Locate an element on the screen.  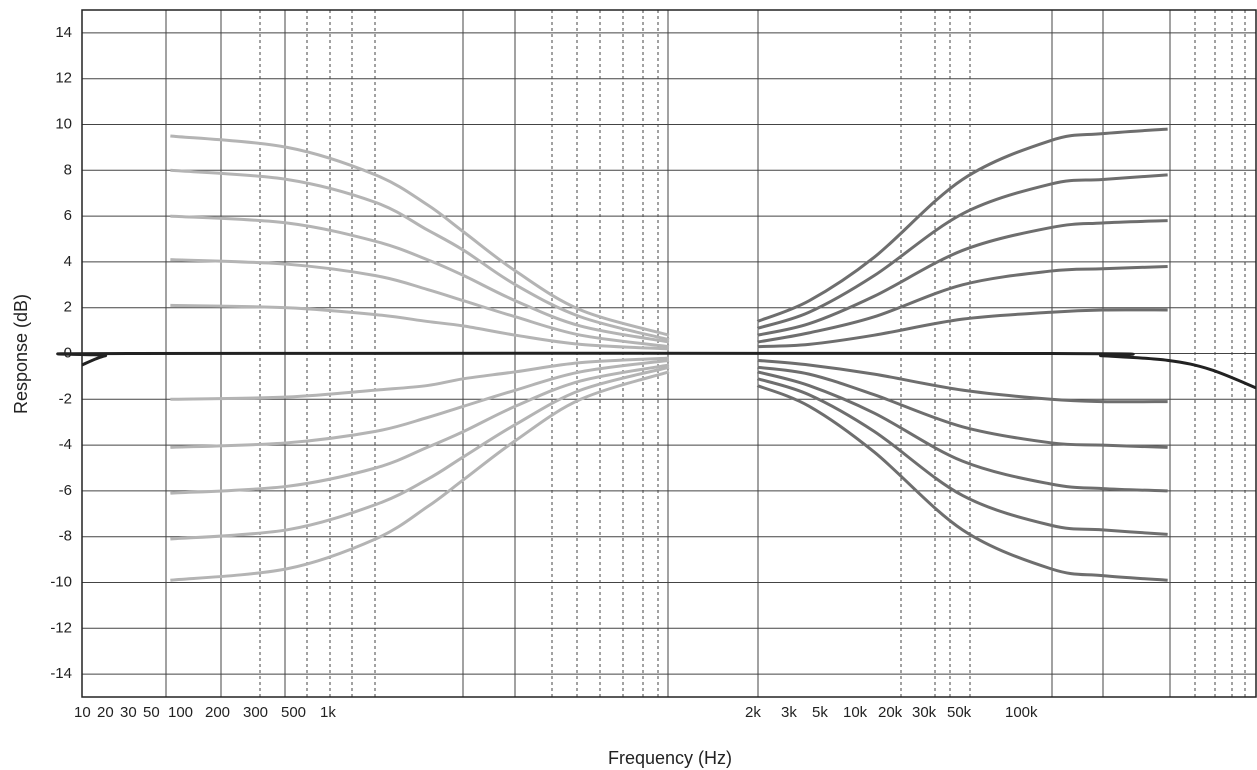
x-tick-label: 10k is located at coordinates (855, 712).